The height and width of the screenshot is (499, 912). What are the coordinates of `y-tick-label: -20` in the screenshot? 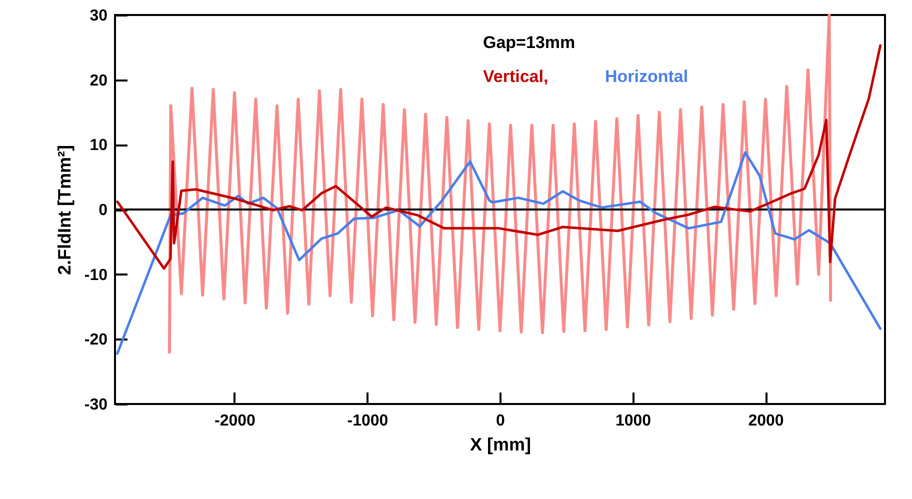 It's located at (96, 340).